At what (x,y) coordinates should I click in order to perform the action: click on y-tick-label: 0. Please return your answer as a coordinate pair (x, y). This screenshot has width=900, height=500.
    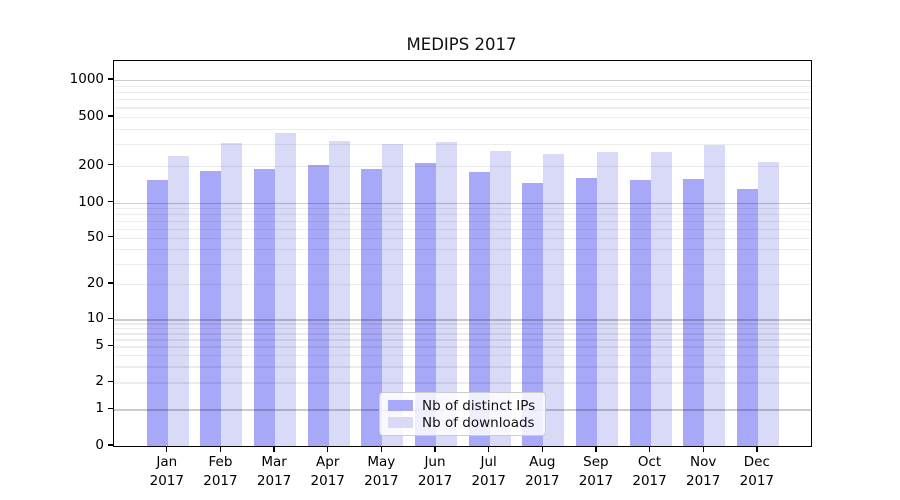
    Looking at the image, I should click on (99, 445).